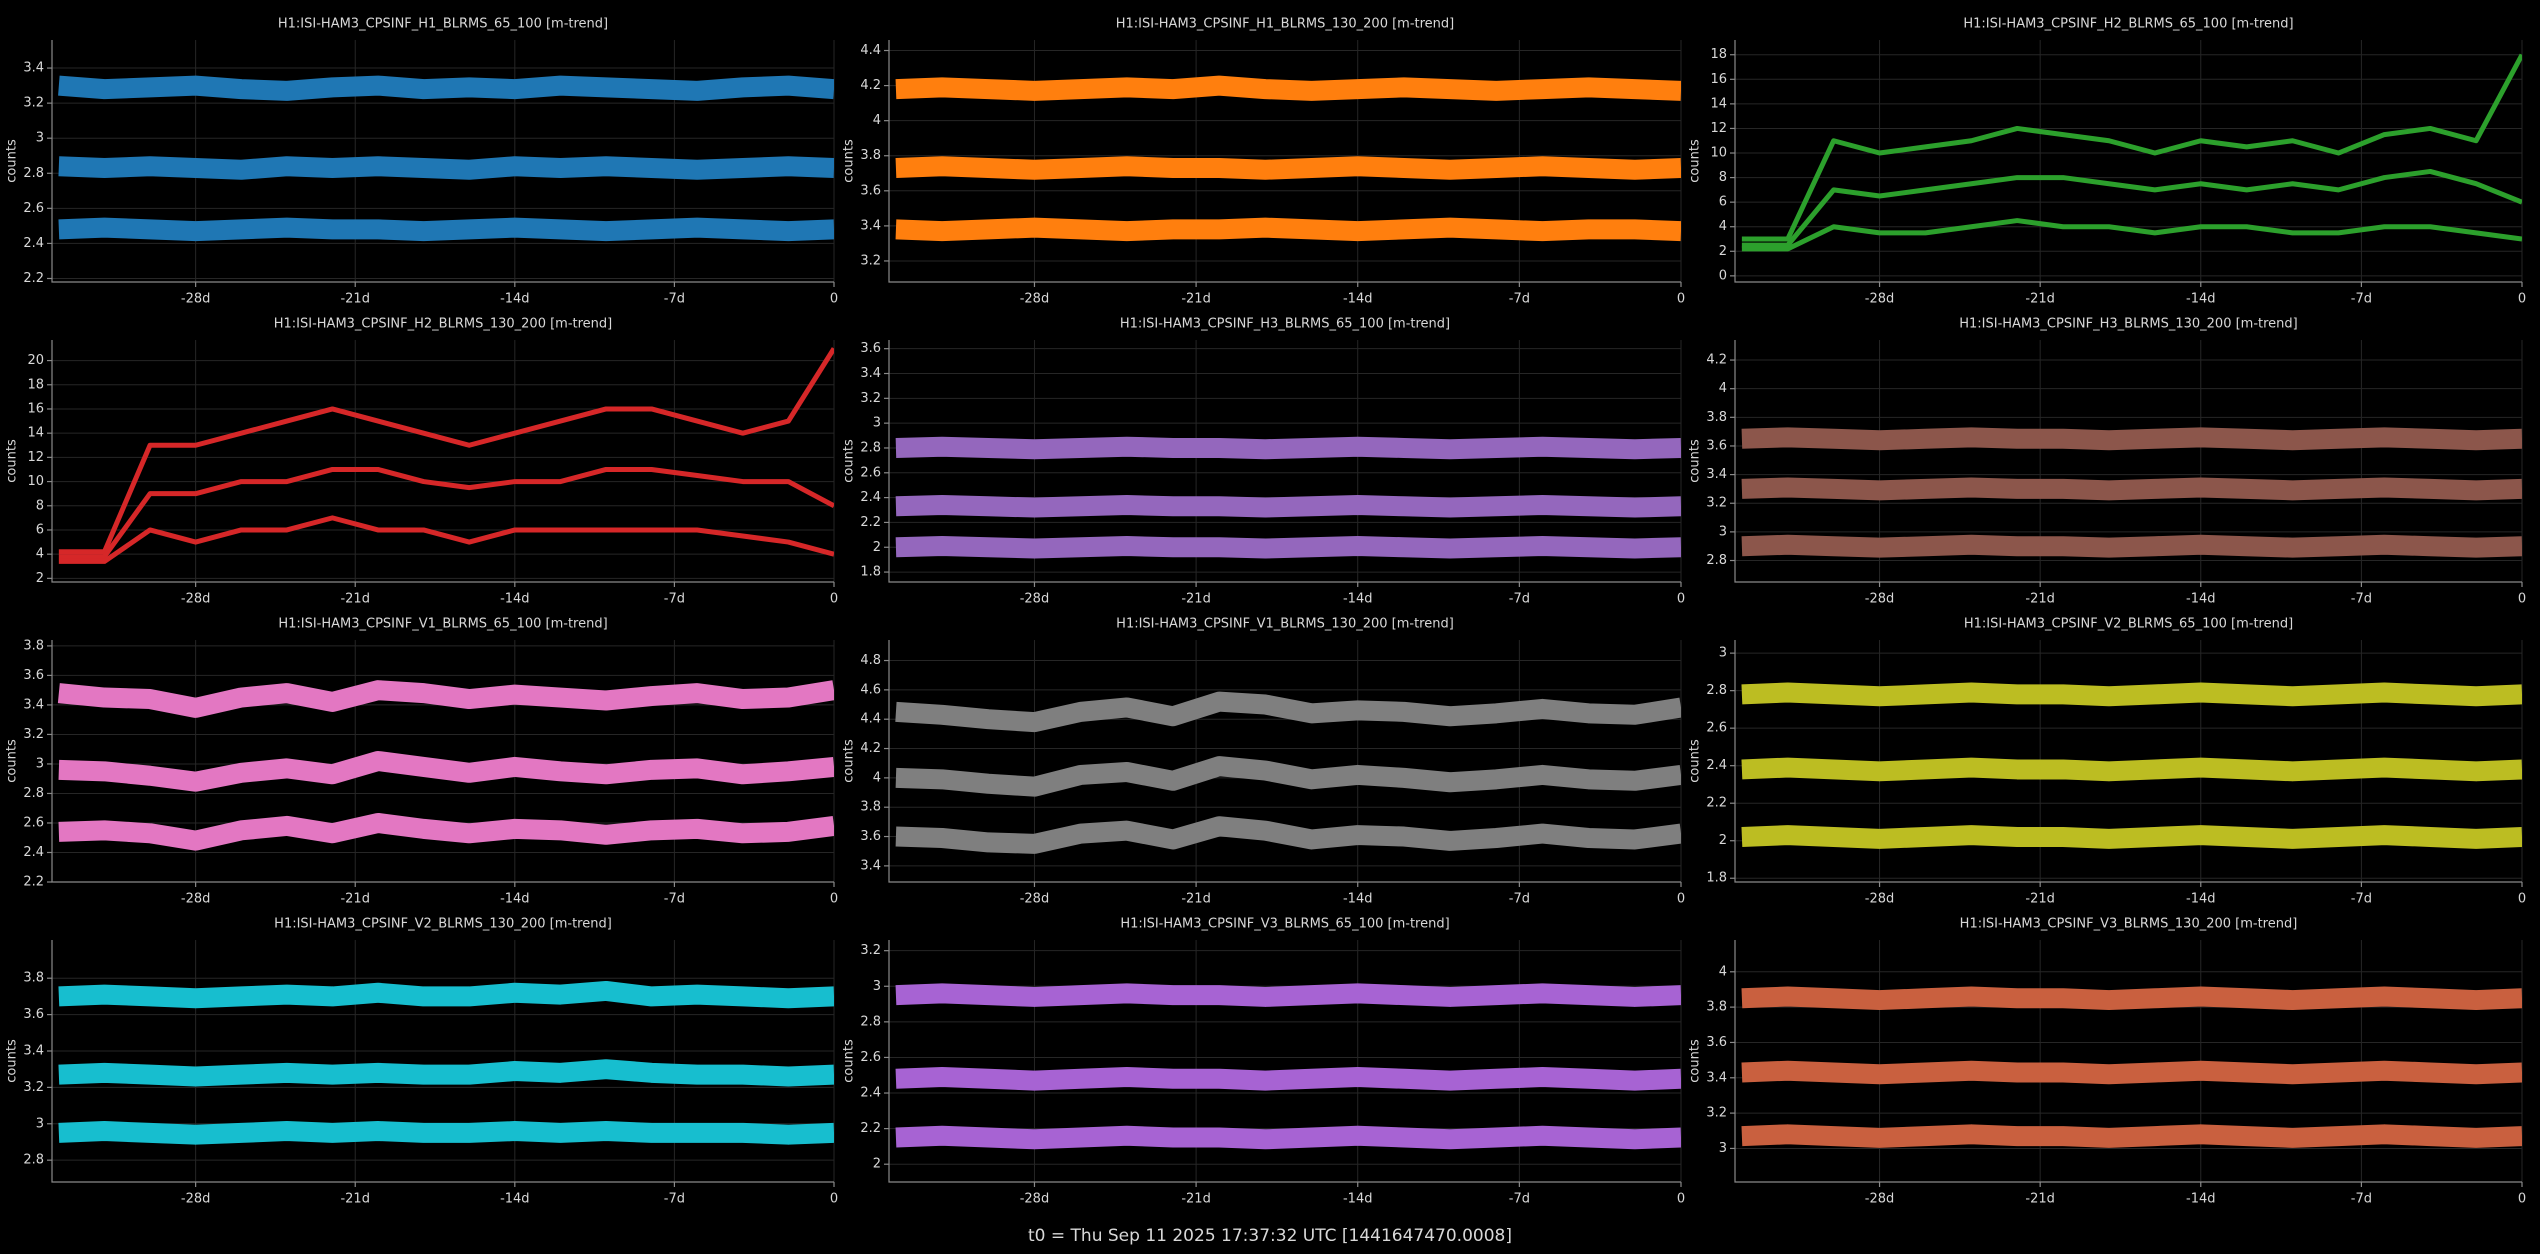 The width and height of the screenshot is (2540, 1254). What do you see at coordinates (870, 572) in the screenshot?
I see `y-tick-label: 1.8` at bounding box center [870, 572].